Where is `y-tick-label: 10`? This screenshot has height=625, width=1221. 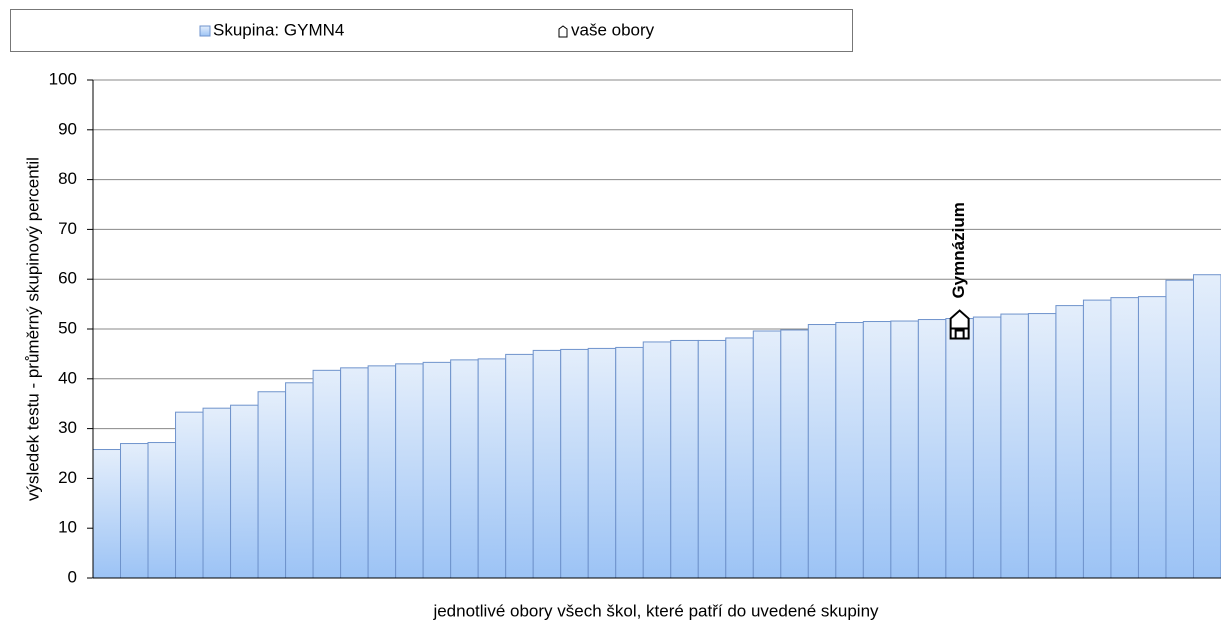 y-tick-label: 10 is located at coordinates (67, 527).